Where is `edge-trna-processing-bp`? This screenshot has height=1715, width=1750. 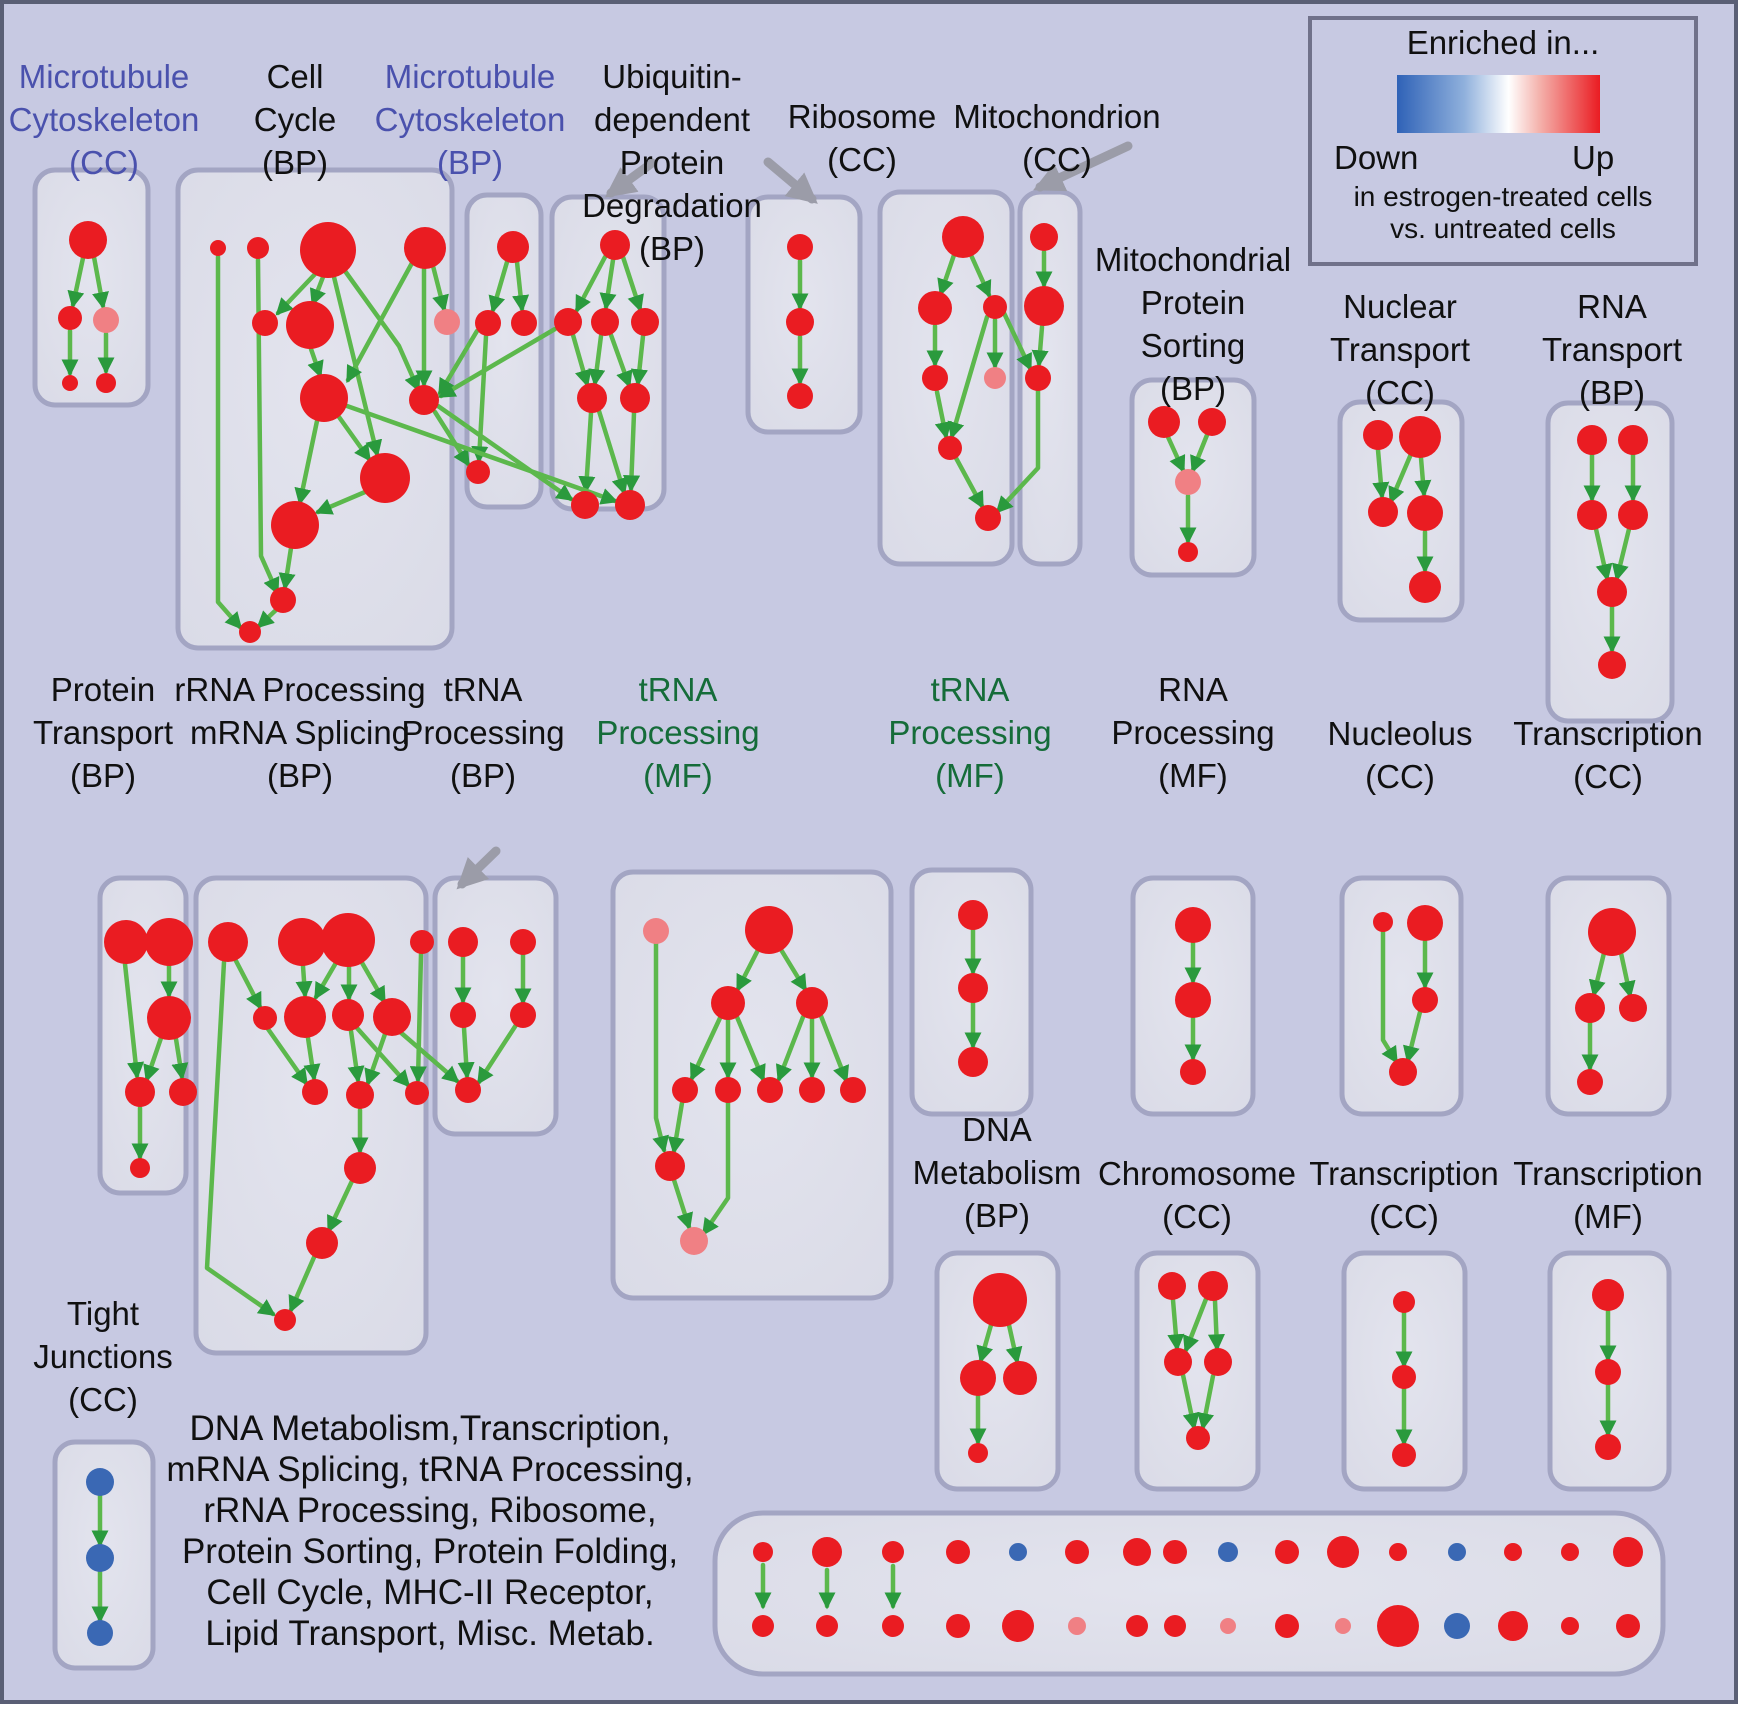
edge-trna-processing-bp is located at coordinates (466, 1052).